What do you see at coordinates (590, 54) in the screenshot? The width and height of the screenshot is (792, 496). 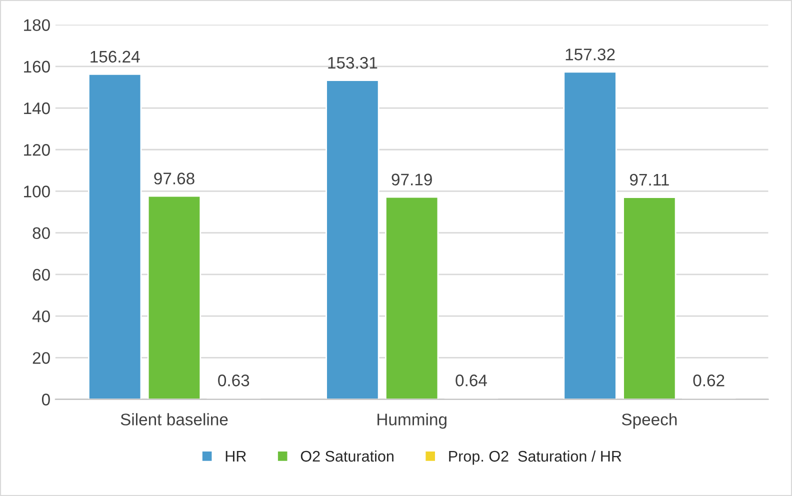 I see `data-label: 157.32` at bounding box center [590, 54].